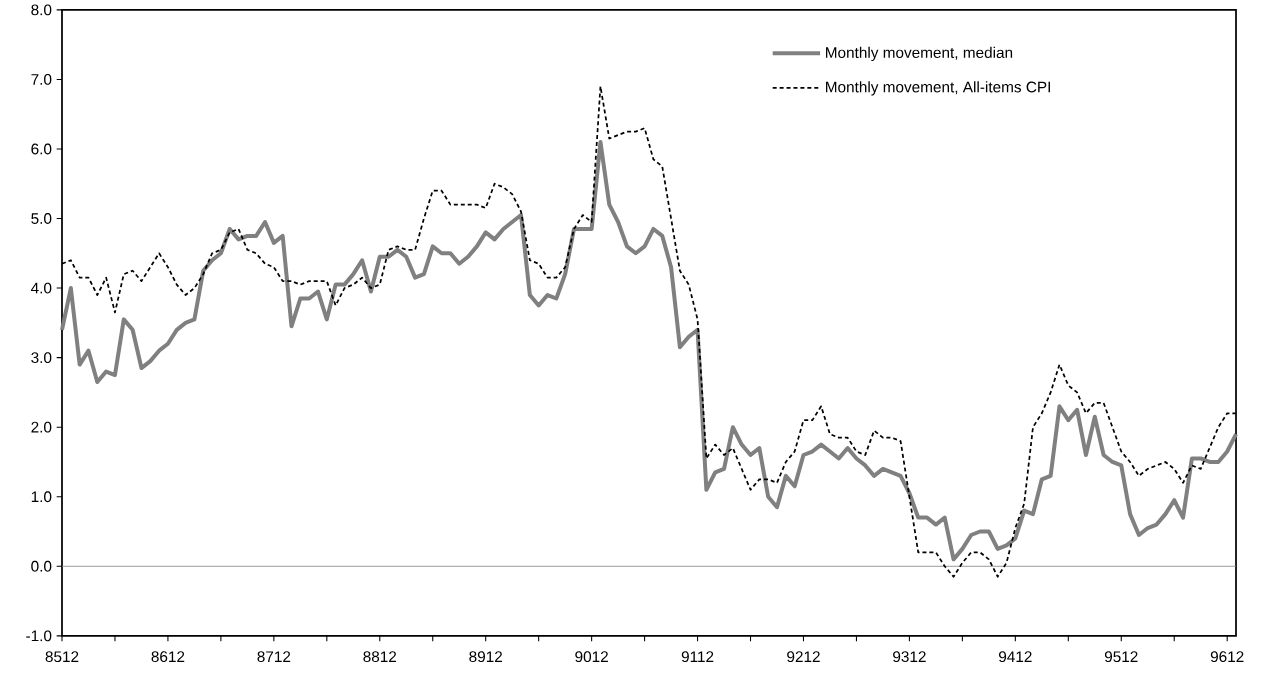 This screenshot has width=1266, height=684. Describe the element at coordinates (41, 79) in the screenshot. I see `y-tick-label: 7.0` at that location.